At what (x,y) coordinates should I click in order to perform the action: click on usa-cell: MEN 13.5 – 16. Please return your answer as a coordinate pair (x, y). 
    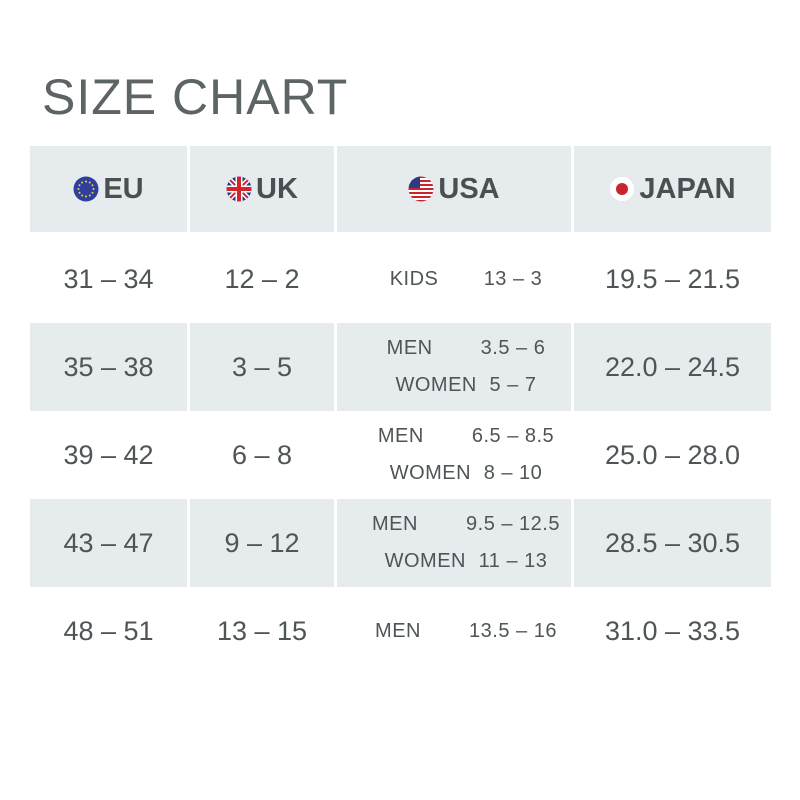
    Looking at the image, I should click on (454, 631).